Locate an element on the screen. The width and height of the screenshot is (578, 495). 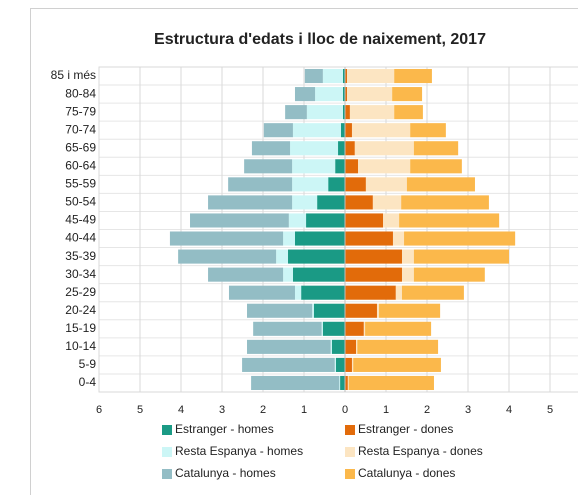
y-tick-label: 20-24 is located at coordinates (80, 310).